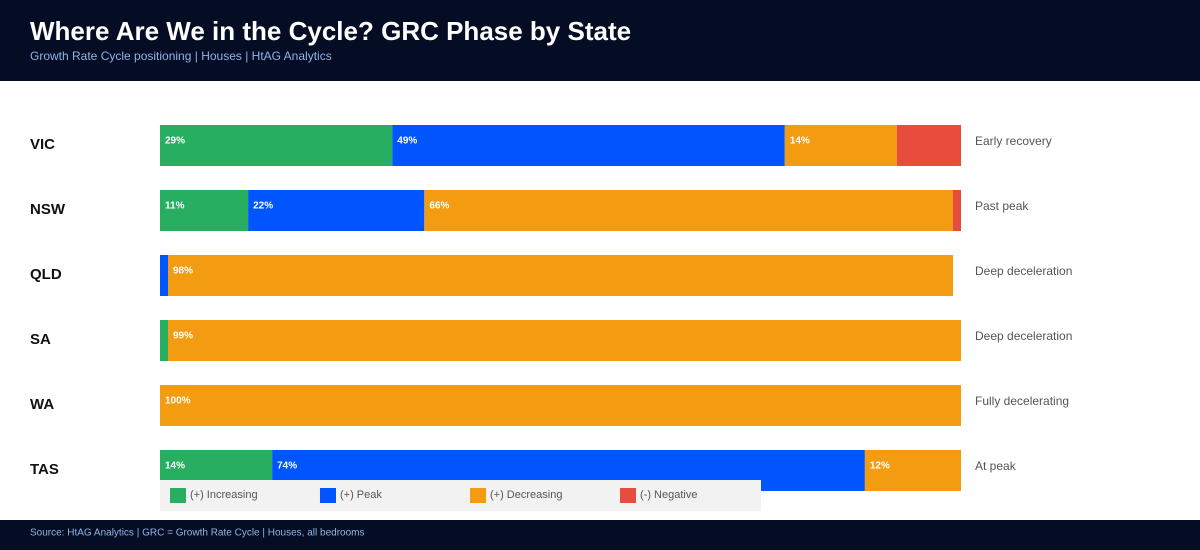  I want to click on value-label: 49%, so click(407, 141).